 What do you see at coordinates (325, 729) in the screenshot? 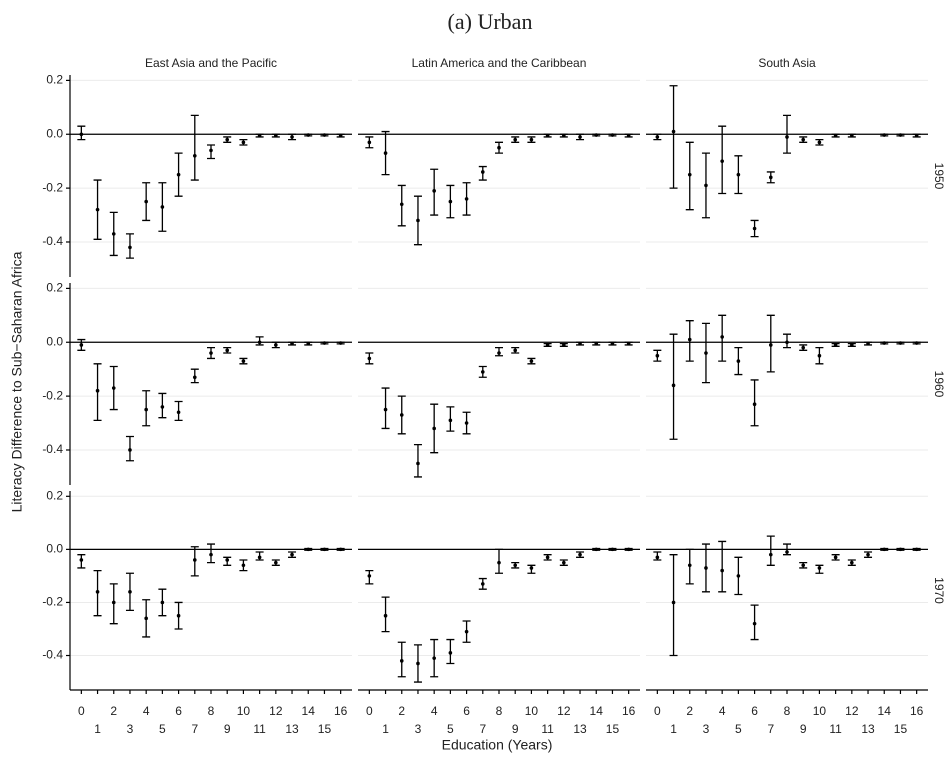
I see `x-tick-label: 15` at bounding box center [325, 729].